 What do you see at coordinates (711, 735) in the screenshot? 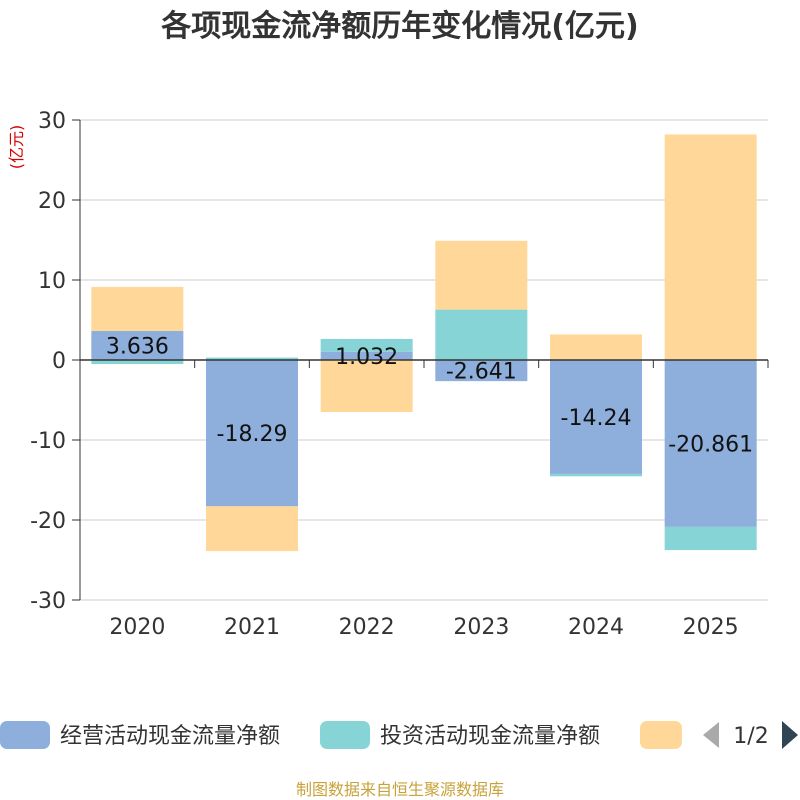
I see `legend-prev-page-icon` at bounding box center [711, 735].